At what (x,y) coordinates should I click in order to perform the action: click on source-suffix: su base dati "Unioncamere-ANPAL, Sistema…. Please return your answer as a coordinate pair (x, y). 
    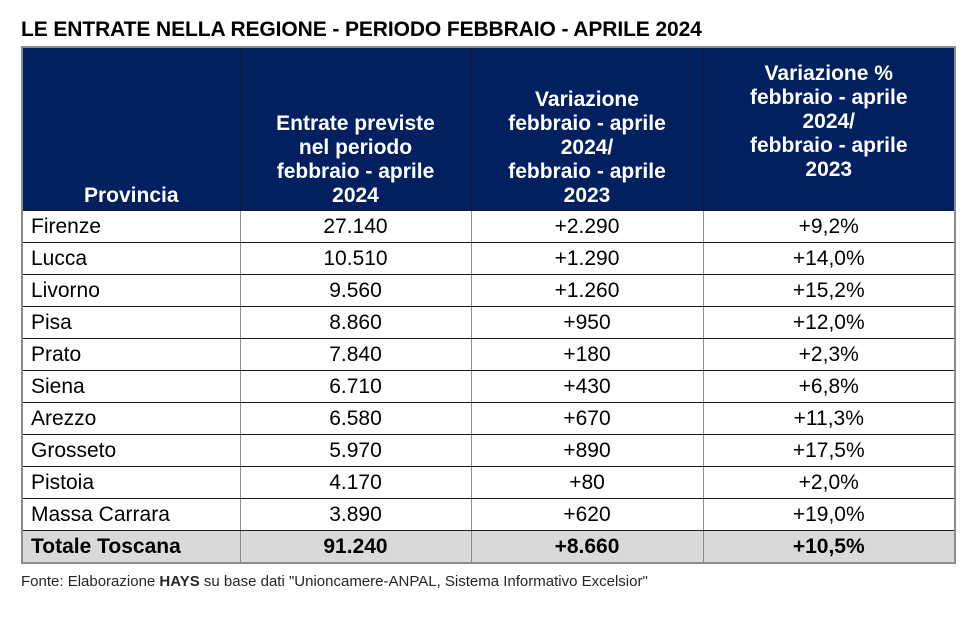
    Looking at the image, I should click on (423, 581).